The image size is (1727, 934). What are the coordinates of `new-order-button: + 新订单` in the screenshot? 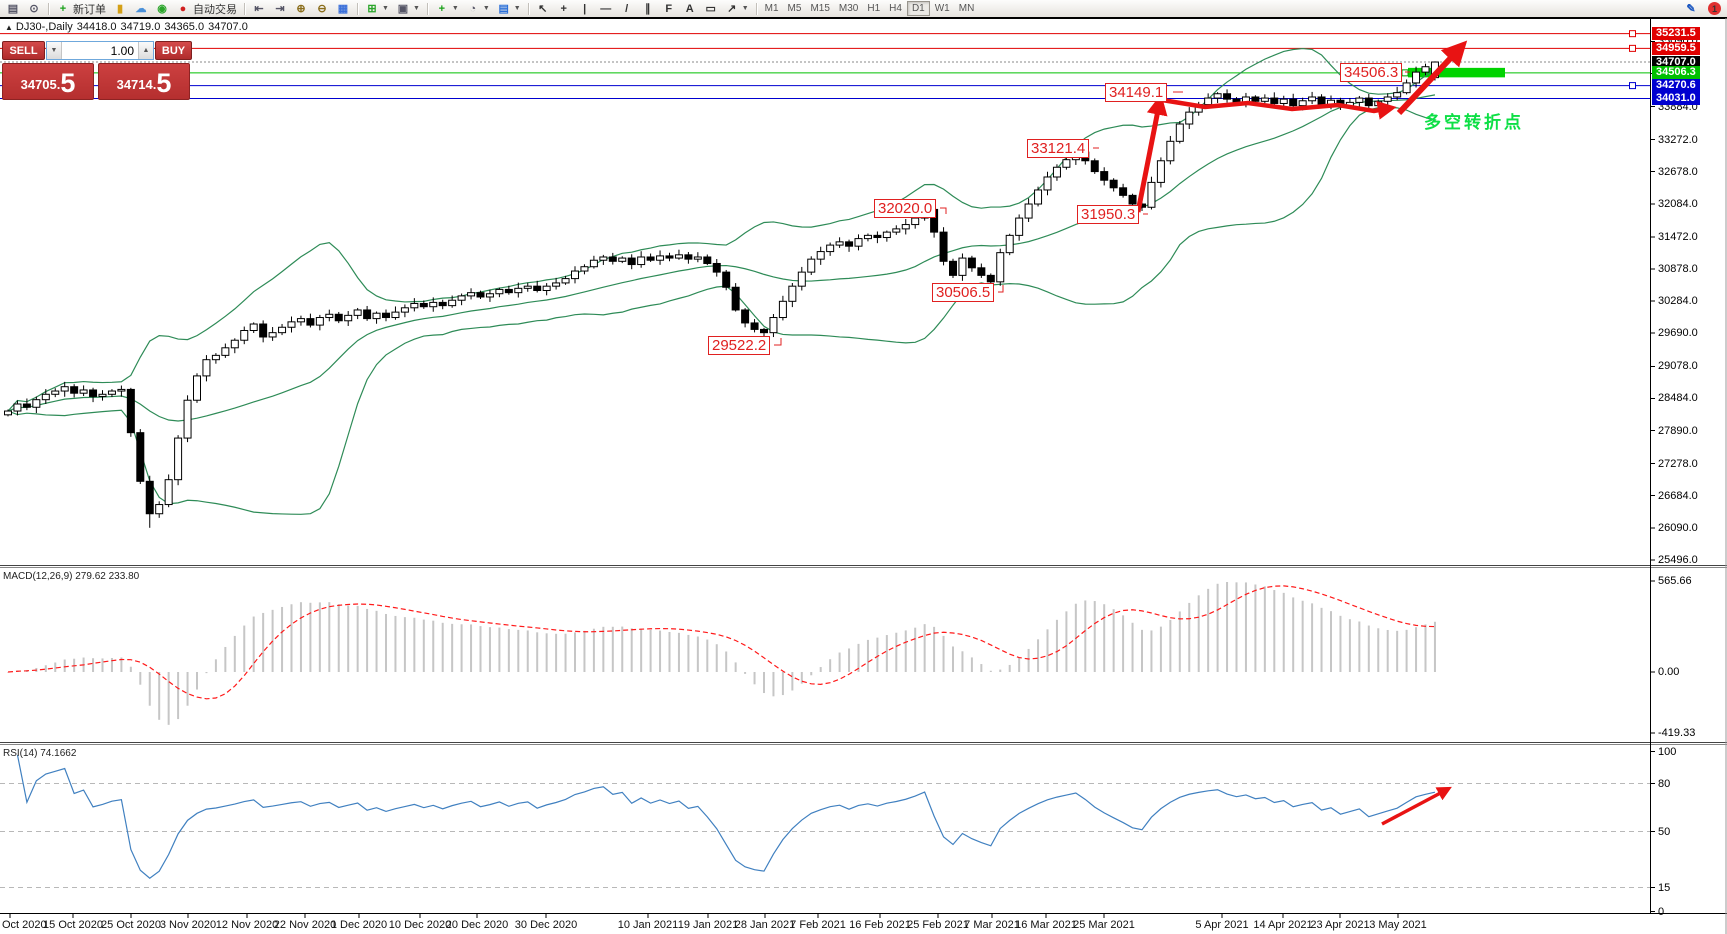 It's located at (81, 9).